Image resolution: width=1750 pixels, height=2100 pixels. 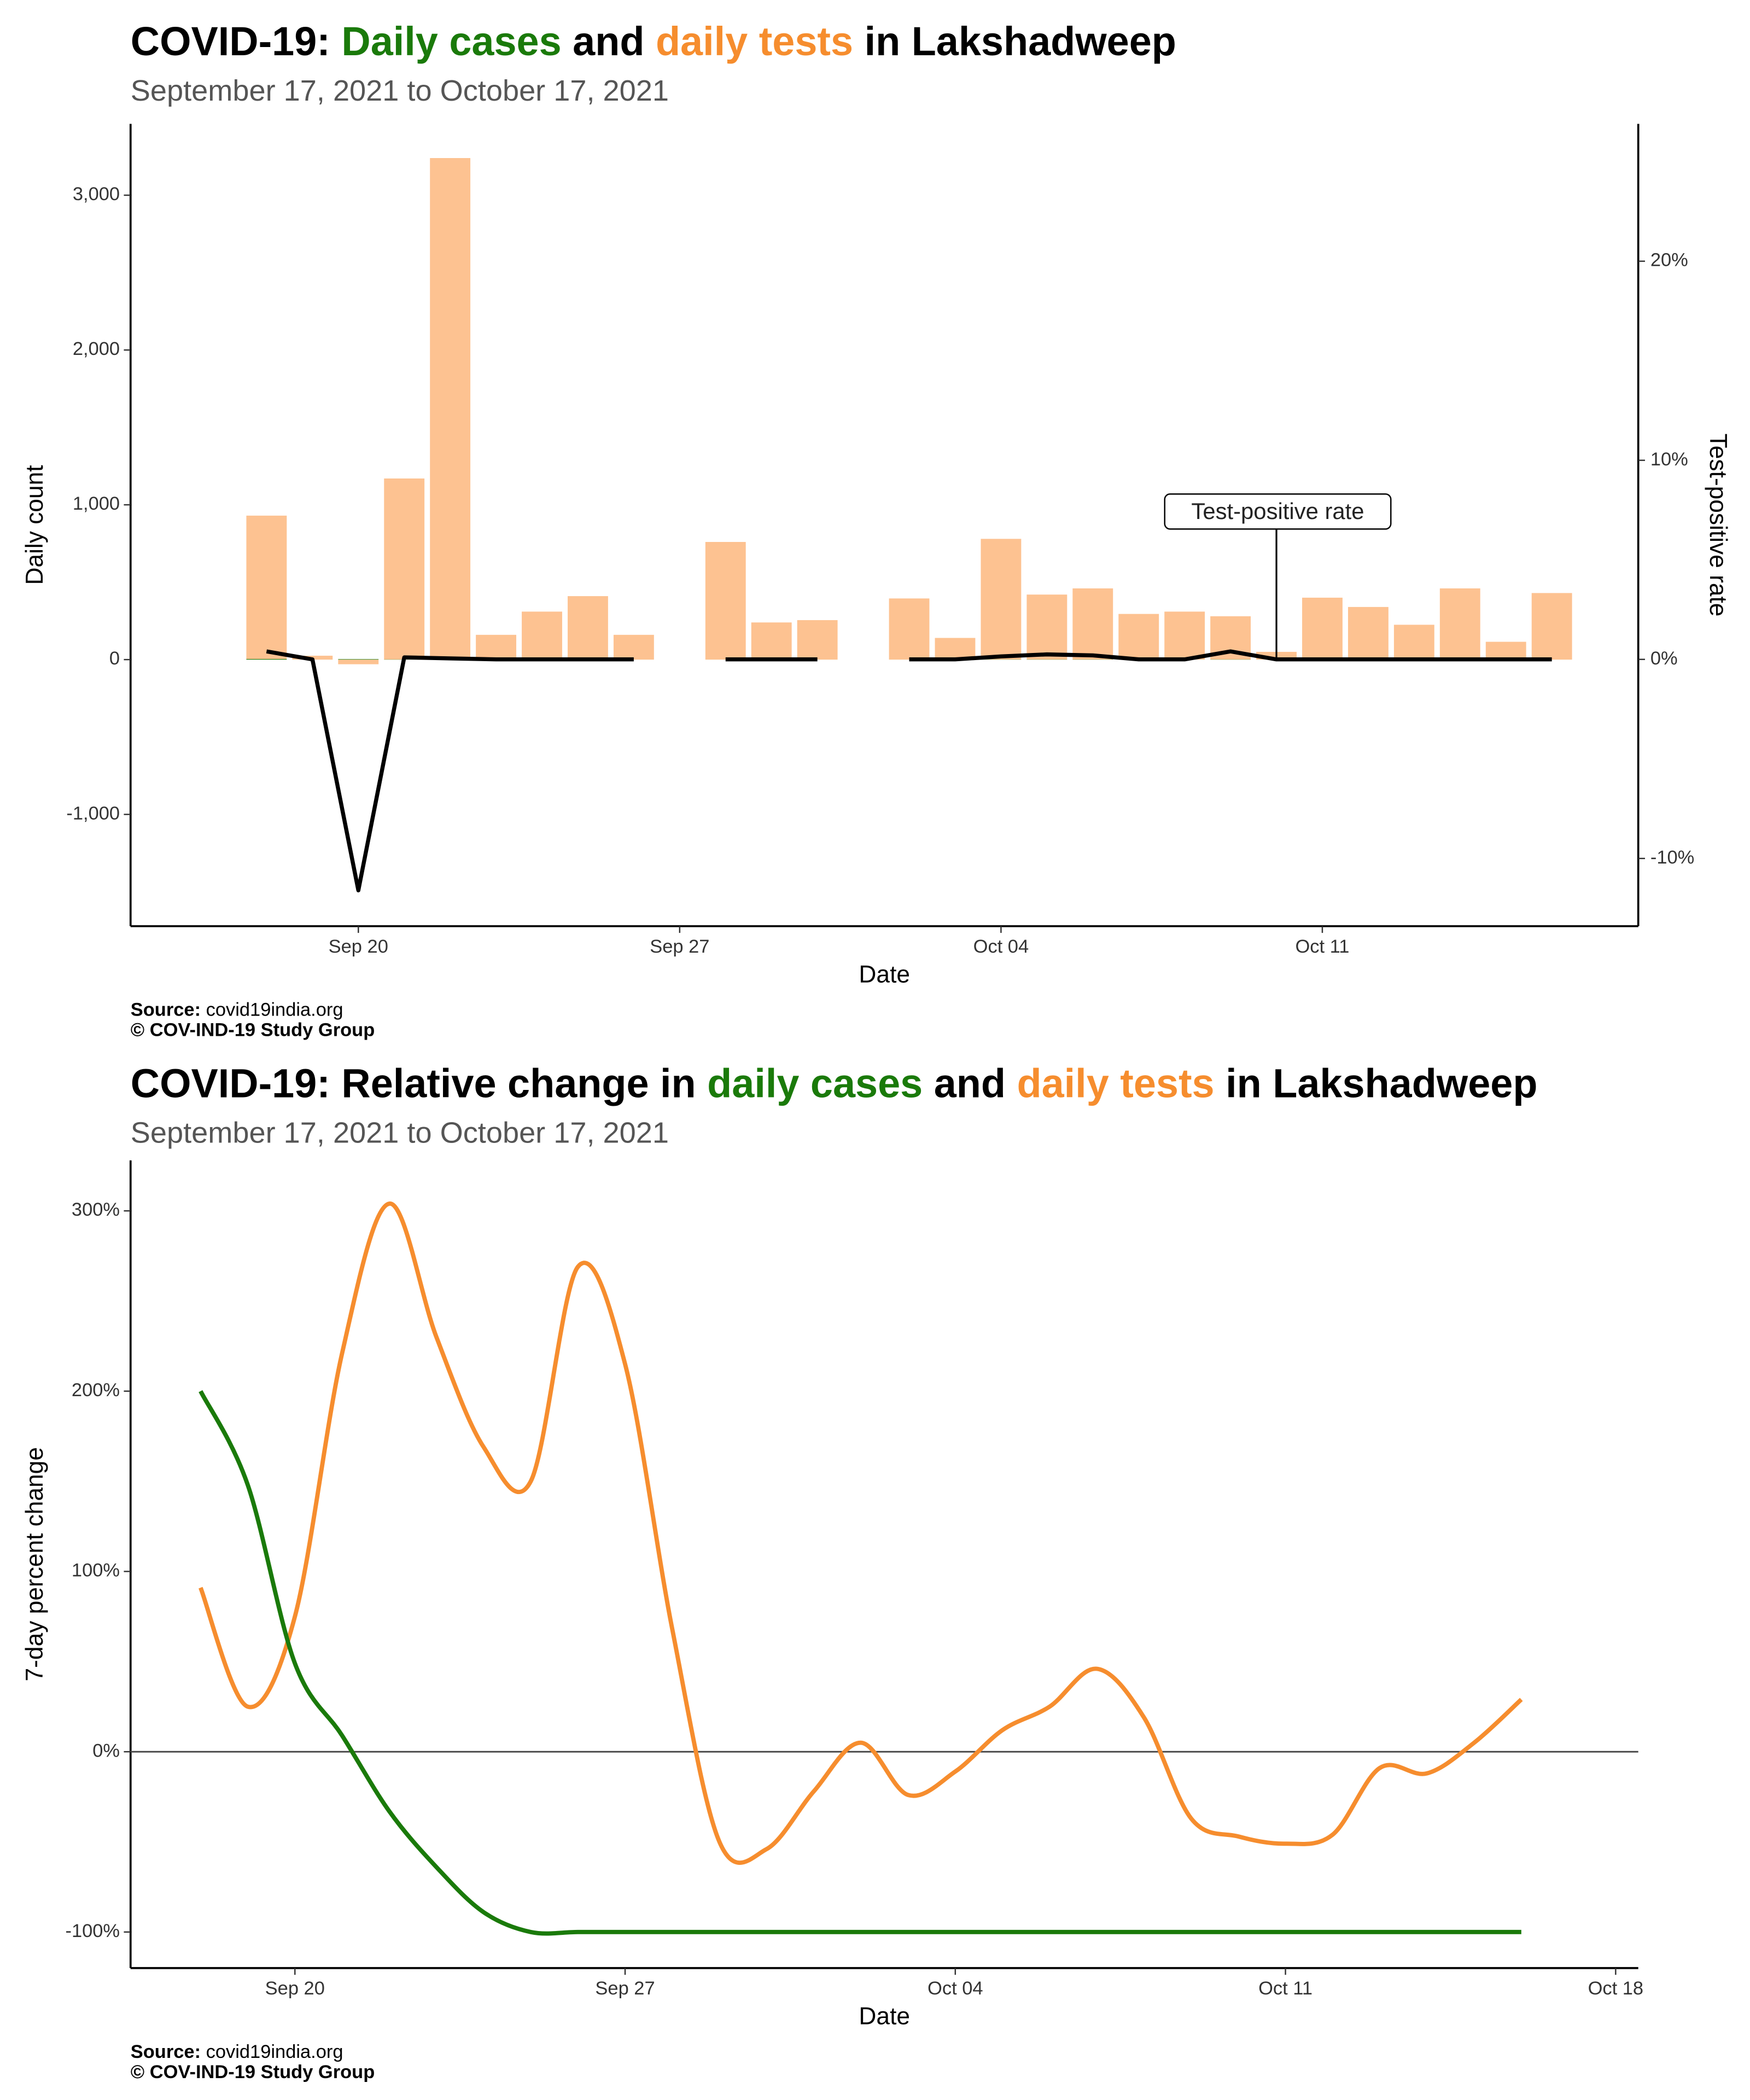 I want to click on y2-tick-label: 10%, so click(x=1669, y=459).